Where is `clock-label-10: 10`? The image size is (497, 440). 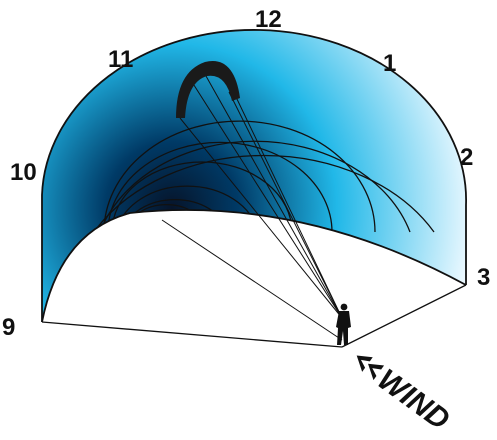 clock-label-10: 10 is located at coordinates (23, 172).